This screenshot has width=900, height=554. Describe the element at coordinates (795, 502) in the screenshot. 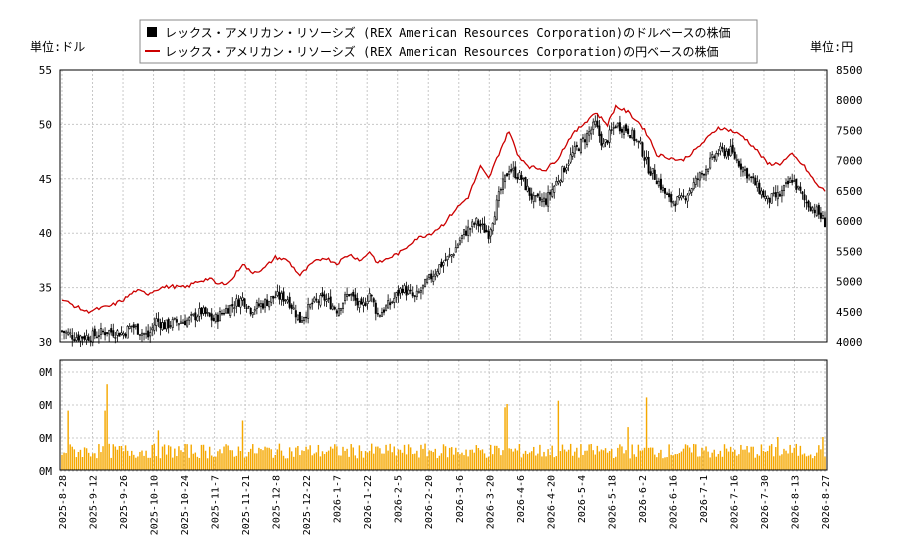

I see `date-tick-label: 2026-8-13` at that location.